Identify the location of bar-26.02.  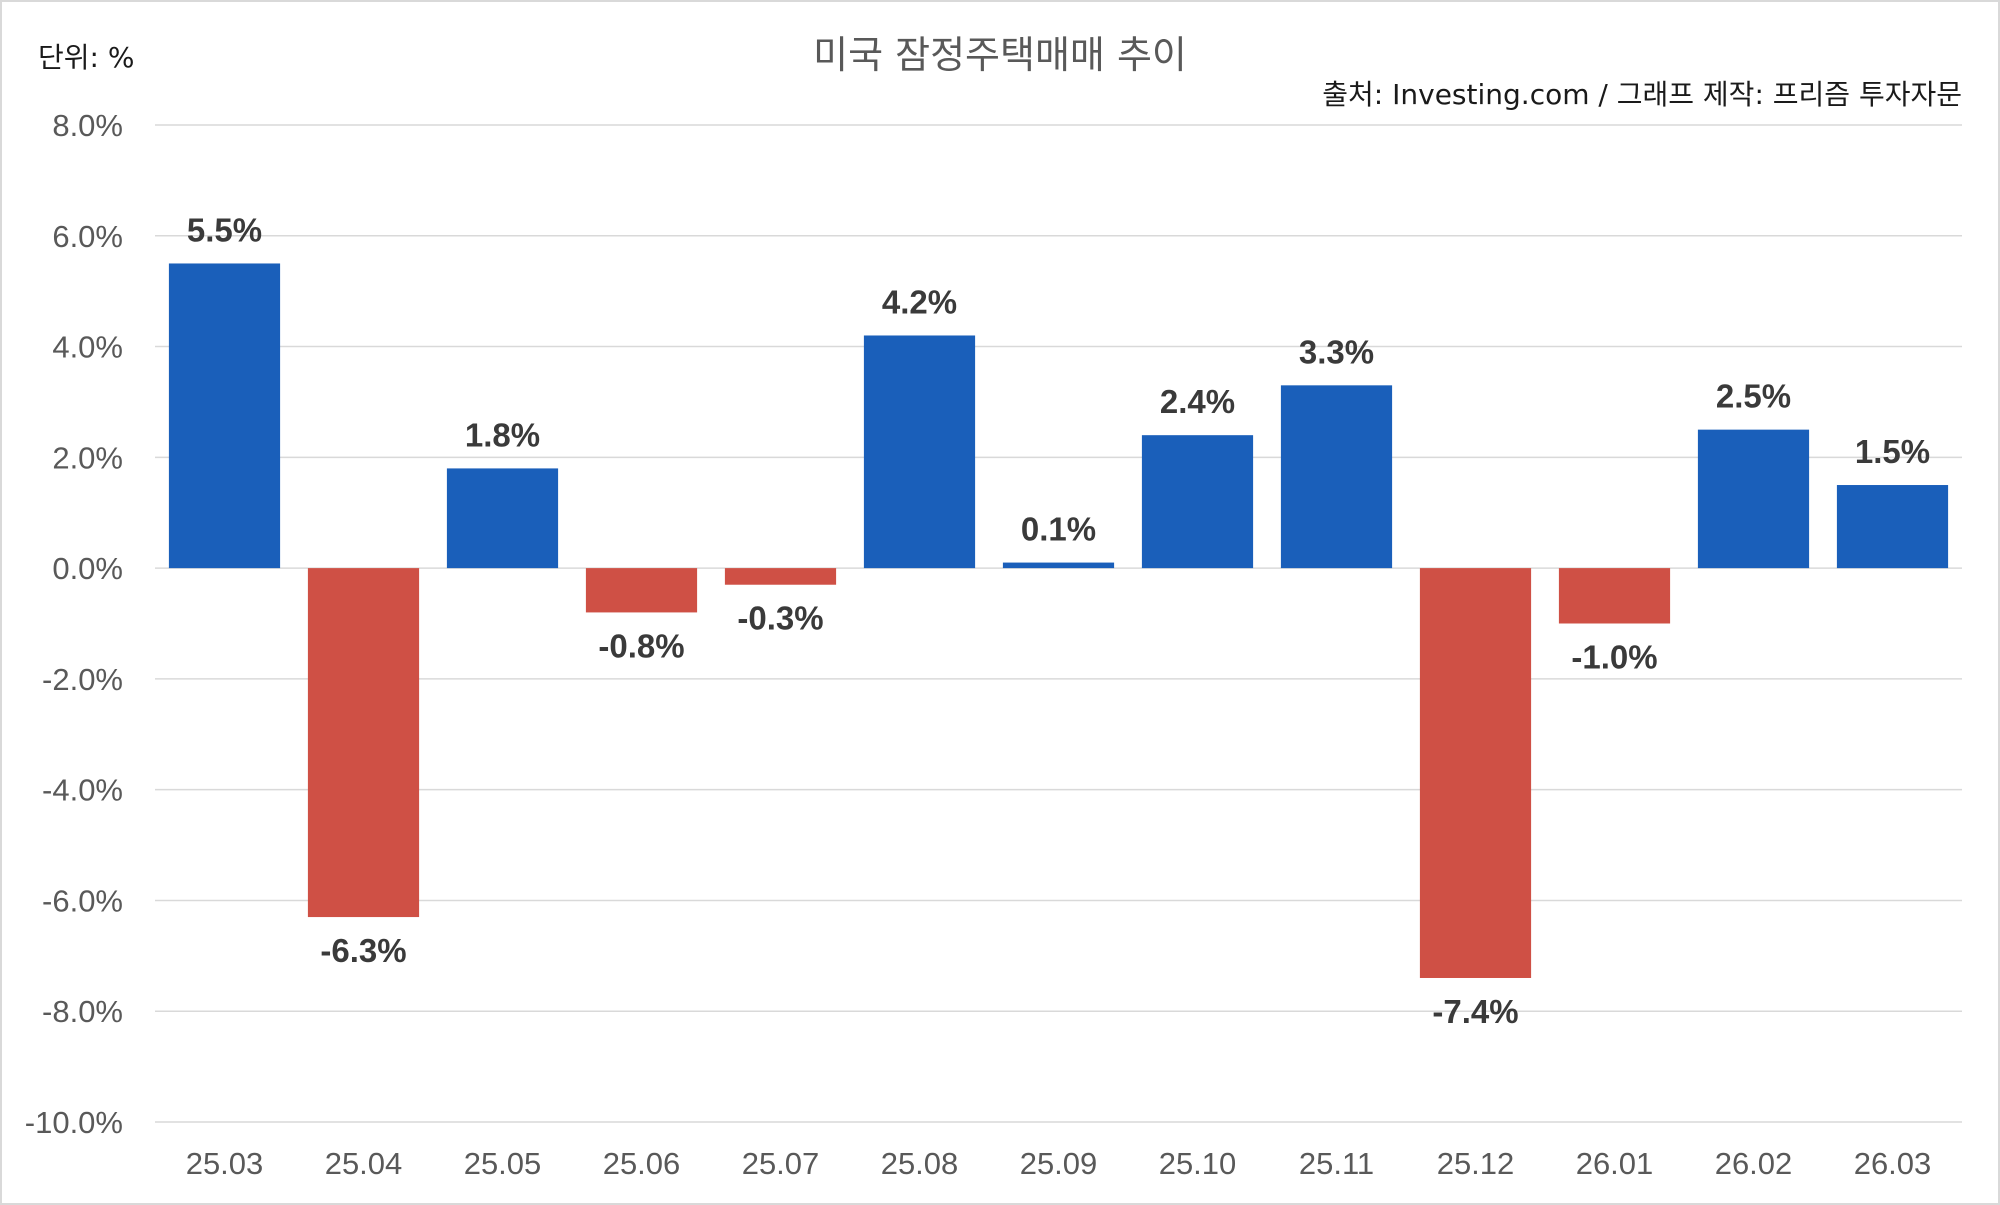
(1753, 499).